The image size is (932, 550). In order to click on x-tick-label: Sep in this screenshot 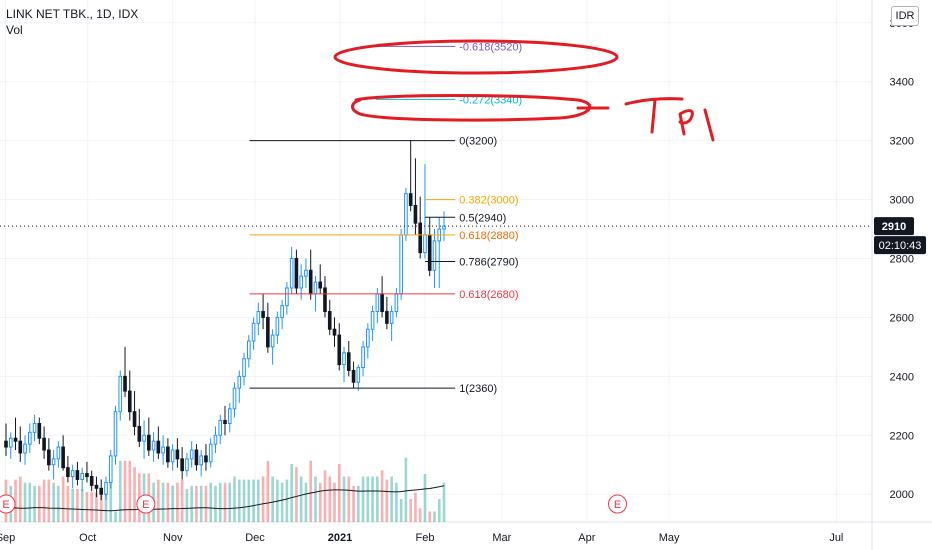, I will do `click(7, 538)`.